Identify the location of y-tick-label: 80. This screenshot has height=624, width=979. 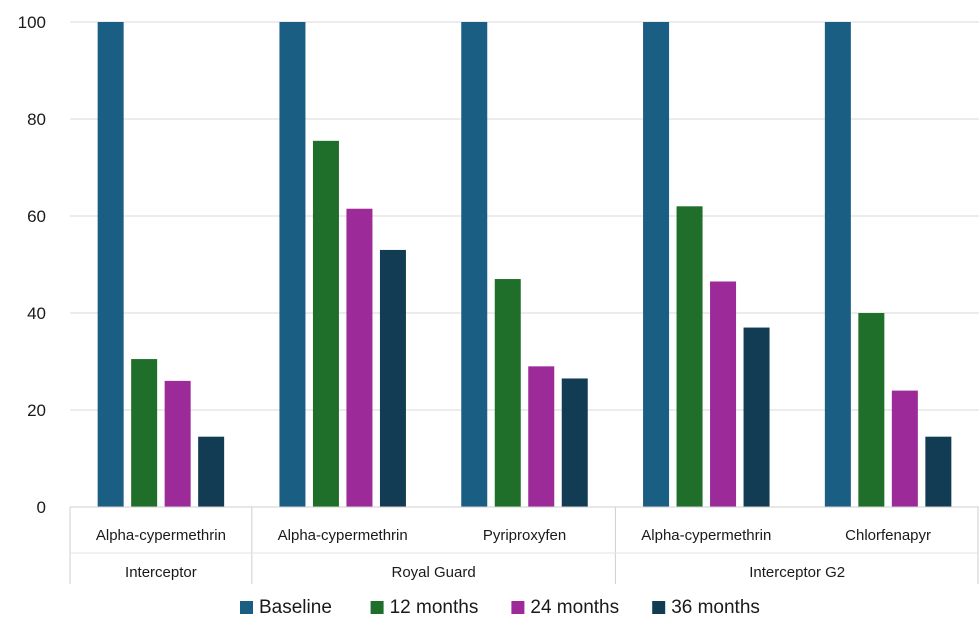
(36, 119).